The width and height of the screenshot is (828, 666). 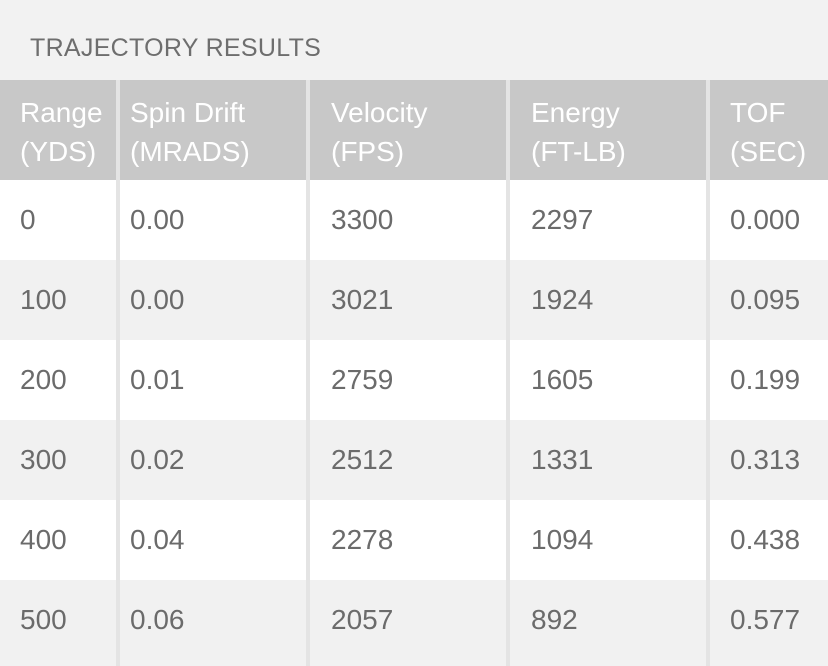 What do you see at coordinates (43, 619) in the screenshot?
I see `cell-range: 500` at bounding box center [43, 619].